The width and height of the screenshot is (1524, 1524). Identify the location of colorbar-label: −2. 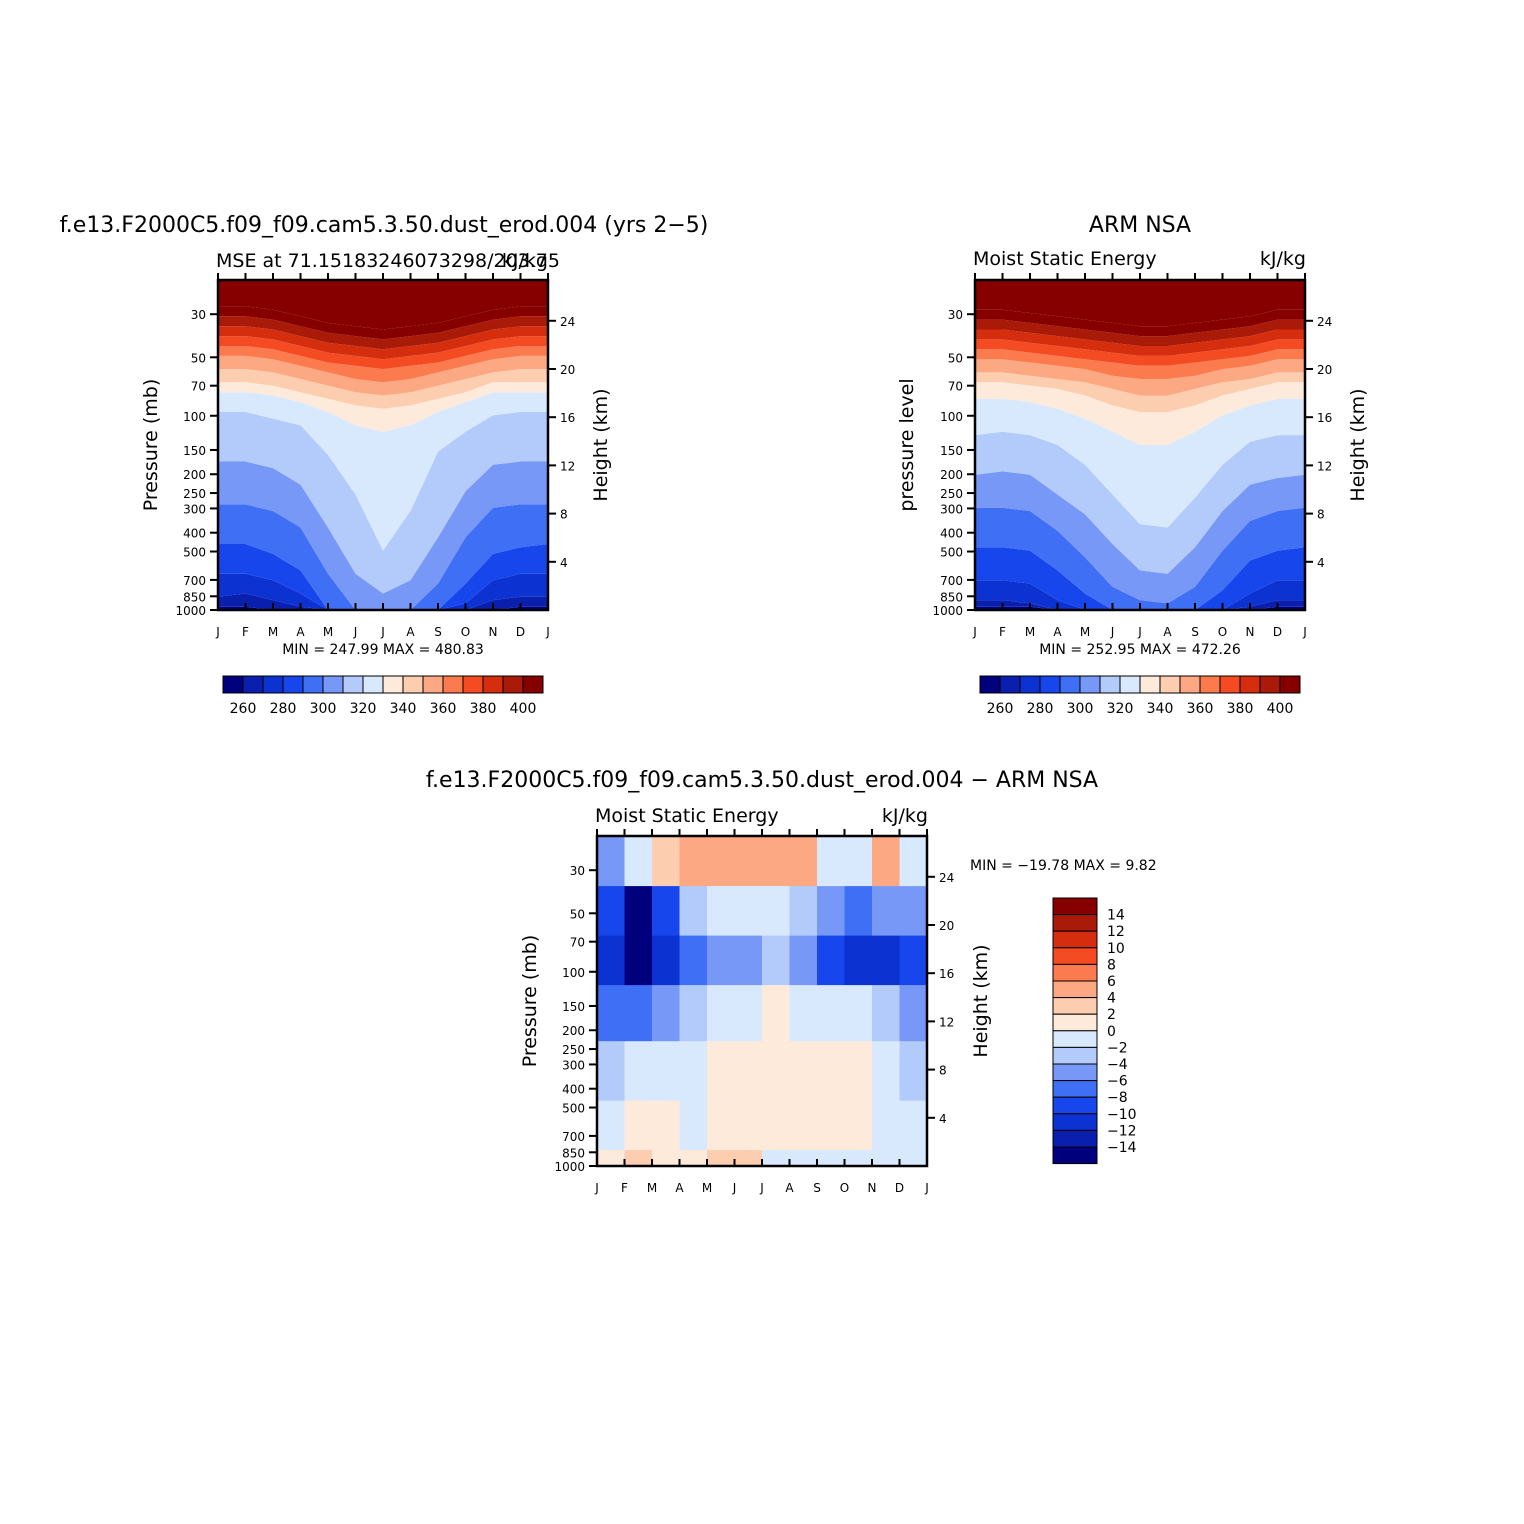
(1117, 1048).